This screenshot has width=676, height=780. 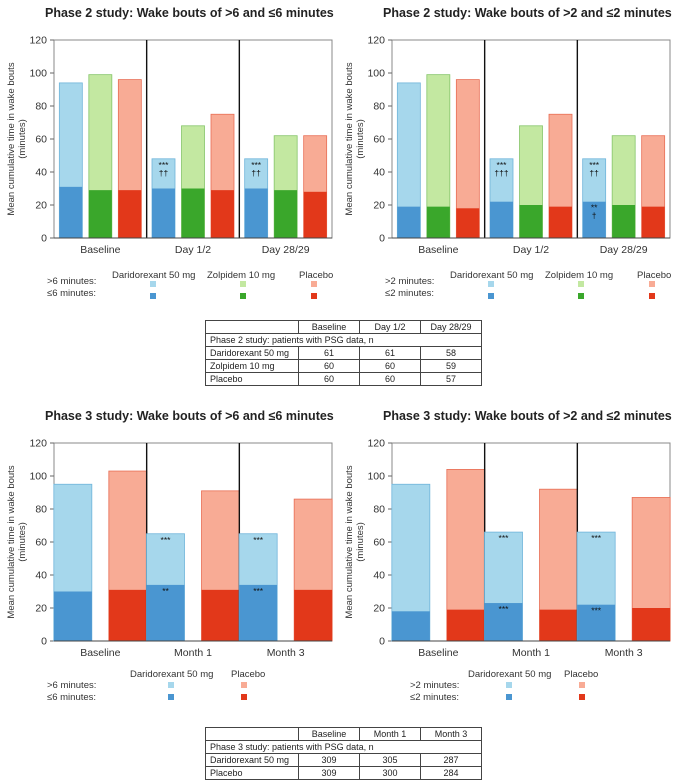 What do you see at coordinates (390, 327) in the screenshot?
I see `table-header-cell: Day 1/2` at bounding box center [390, 327].